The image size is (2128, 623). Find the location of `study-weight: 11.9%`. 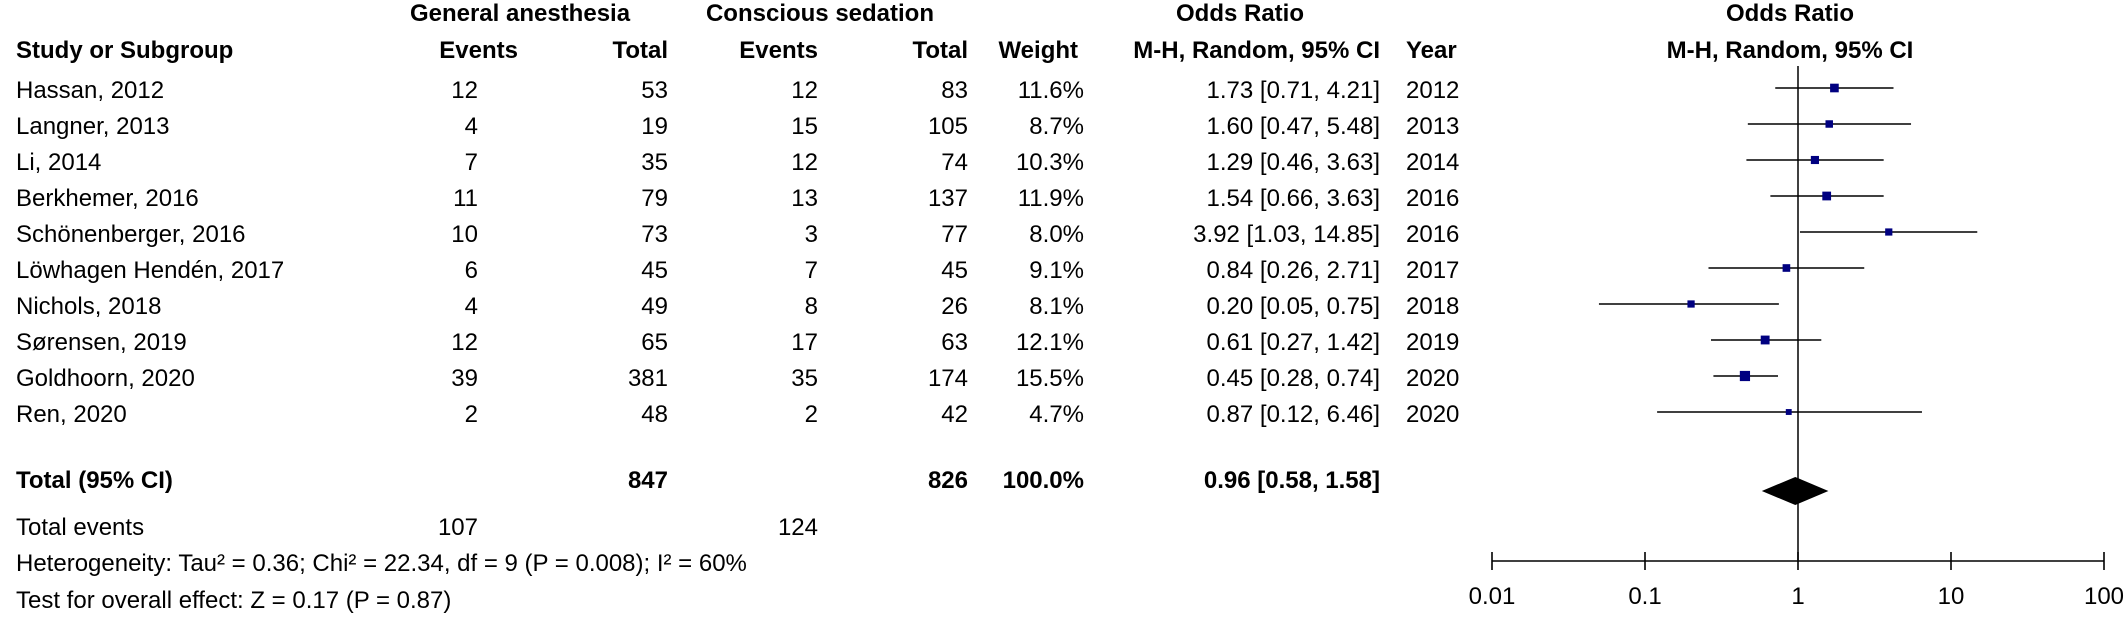

study-weight: 11.9% is located at coordinates (1050, 198).